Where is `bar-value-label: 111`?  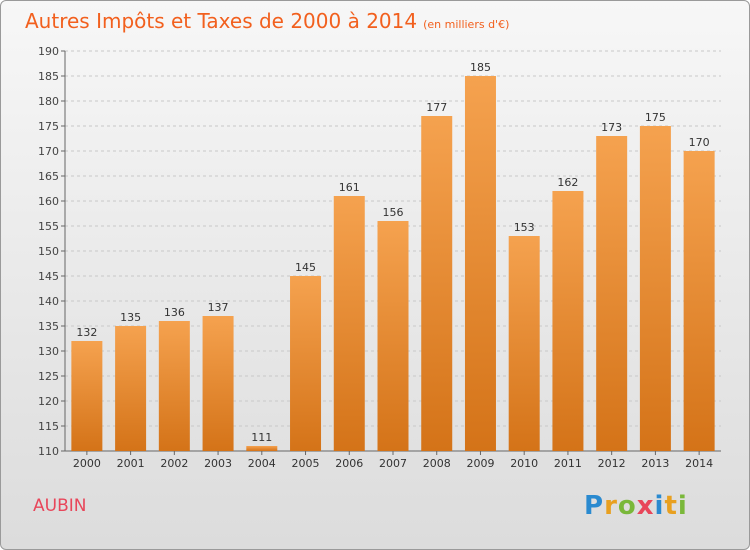 bar-value-label: 111 is located at coordinates (261, 437).